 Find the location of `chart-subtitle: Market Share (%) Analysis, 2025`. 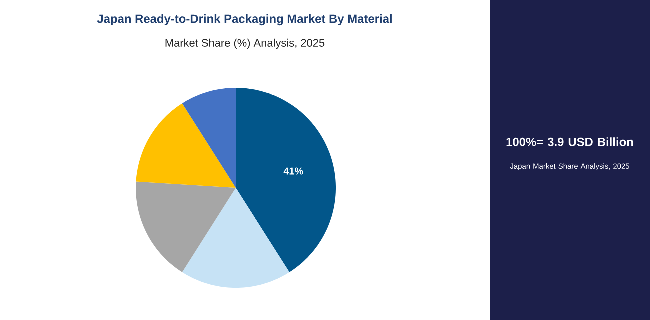

chart-subtitle: Market Share (%) Analysis, 2025 is located at coordinates (245, 44).